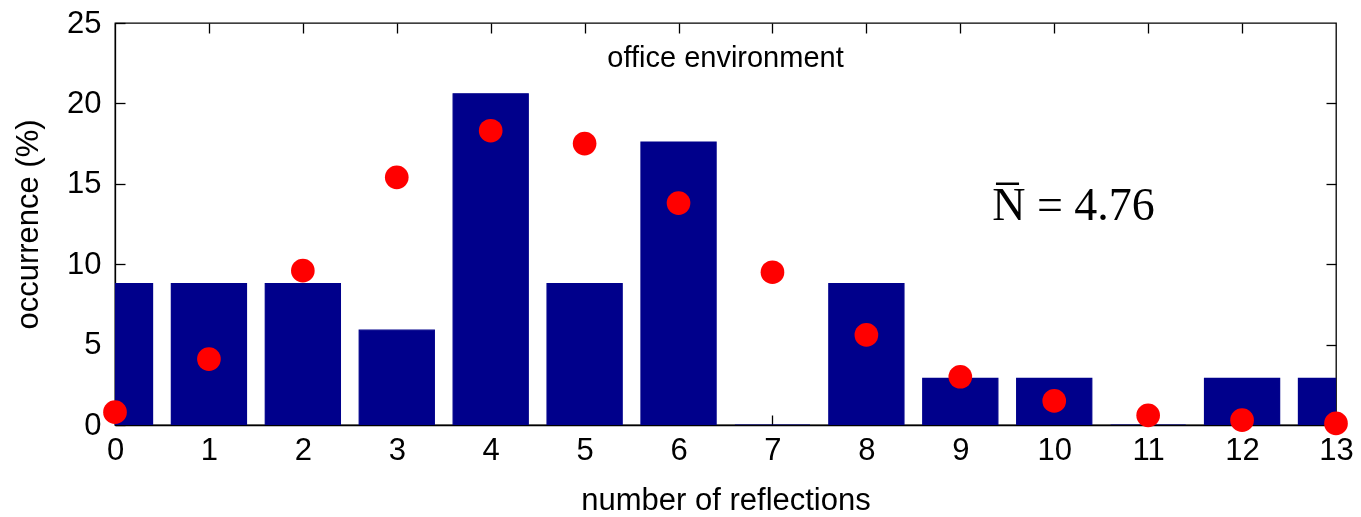  Describe the element at coordinates (1054, 449) in the screenshot. I see `x-tick-label: 10` at that location.